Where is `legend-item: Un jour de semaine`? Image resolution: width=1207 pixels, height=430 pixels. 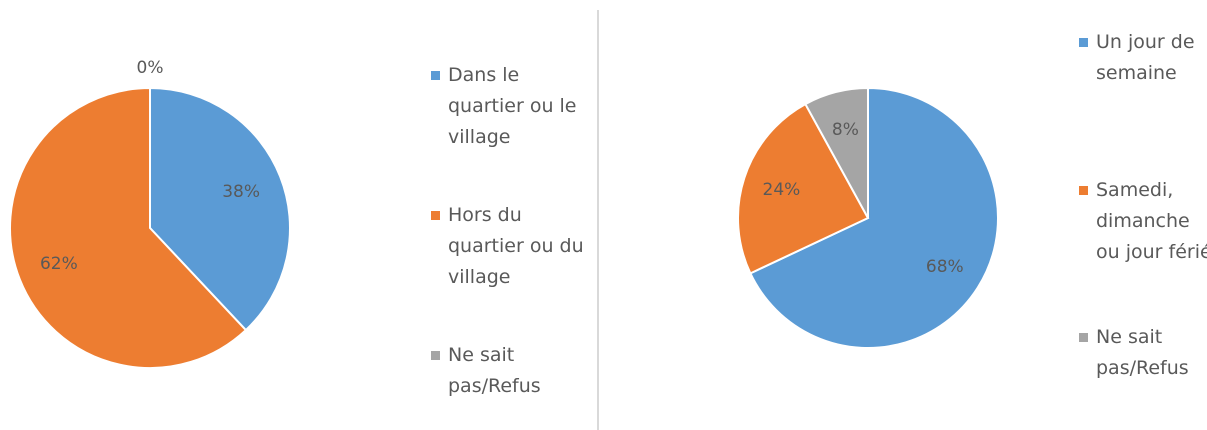 legend-item: Un jour de semaine is located at coordinates (1141, 58).